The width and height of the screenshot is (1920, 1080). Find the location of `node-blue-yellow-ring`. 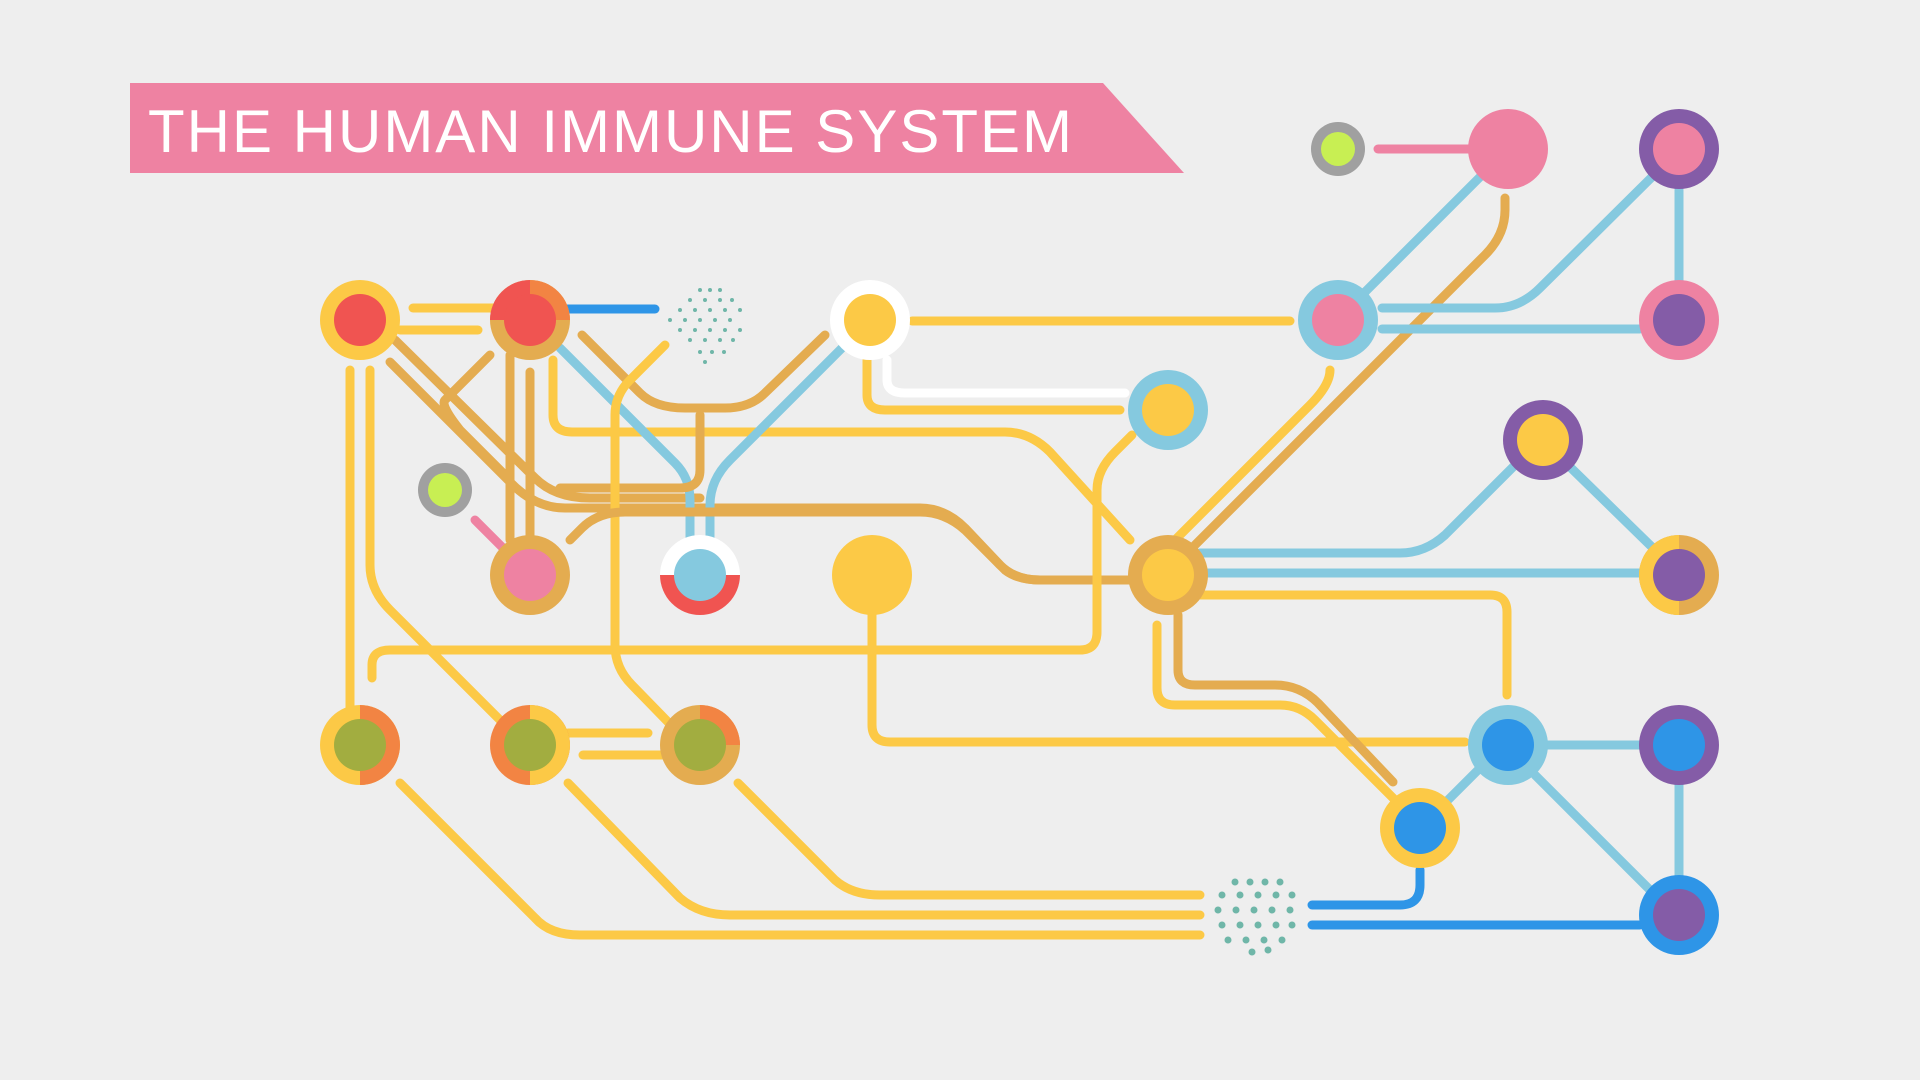

node-blue-yellow-ring is located at coordinates (1420, 828).